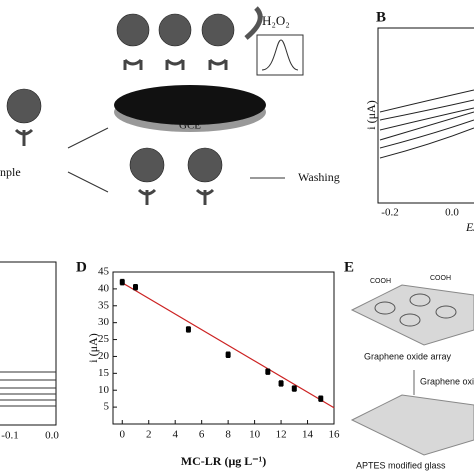 The width and height of the screenshot is (474, 474). Describe the element at coordinates (228, 435) in the screenshot. I see `x-tick-label: 8` at that location.